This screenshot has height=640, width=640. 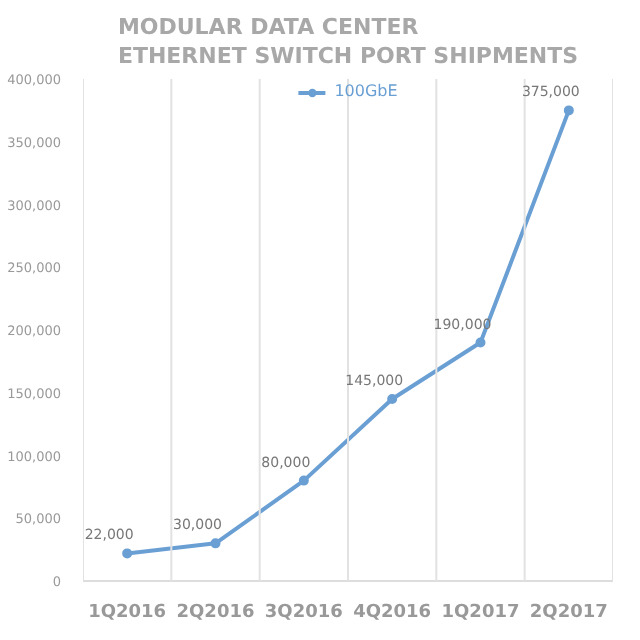 What do you see at coordinates (127, 613) in the screenshot?
I see `x-tick-label: 1Q2016` at bounding box center [127, 613].